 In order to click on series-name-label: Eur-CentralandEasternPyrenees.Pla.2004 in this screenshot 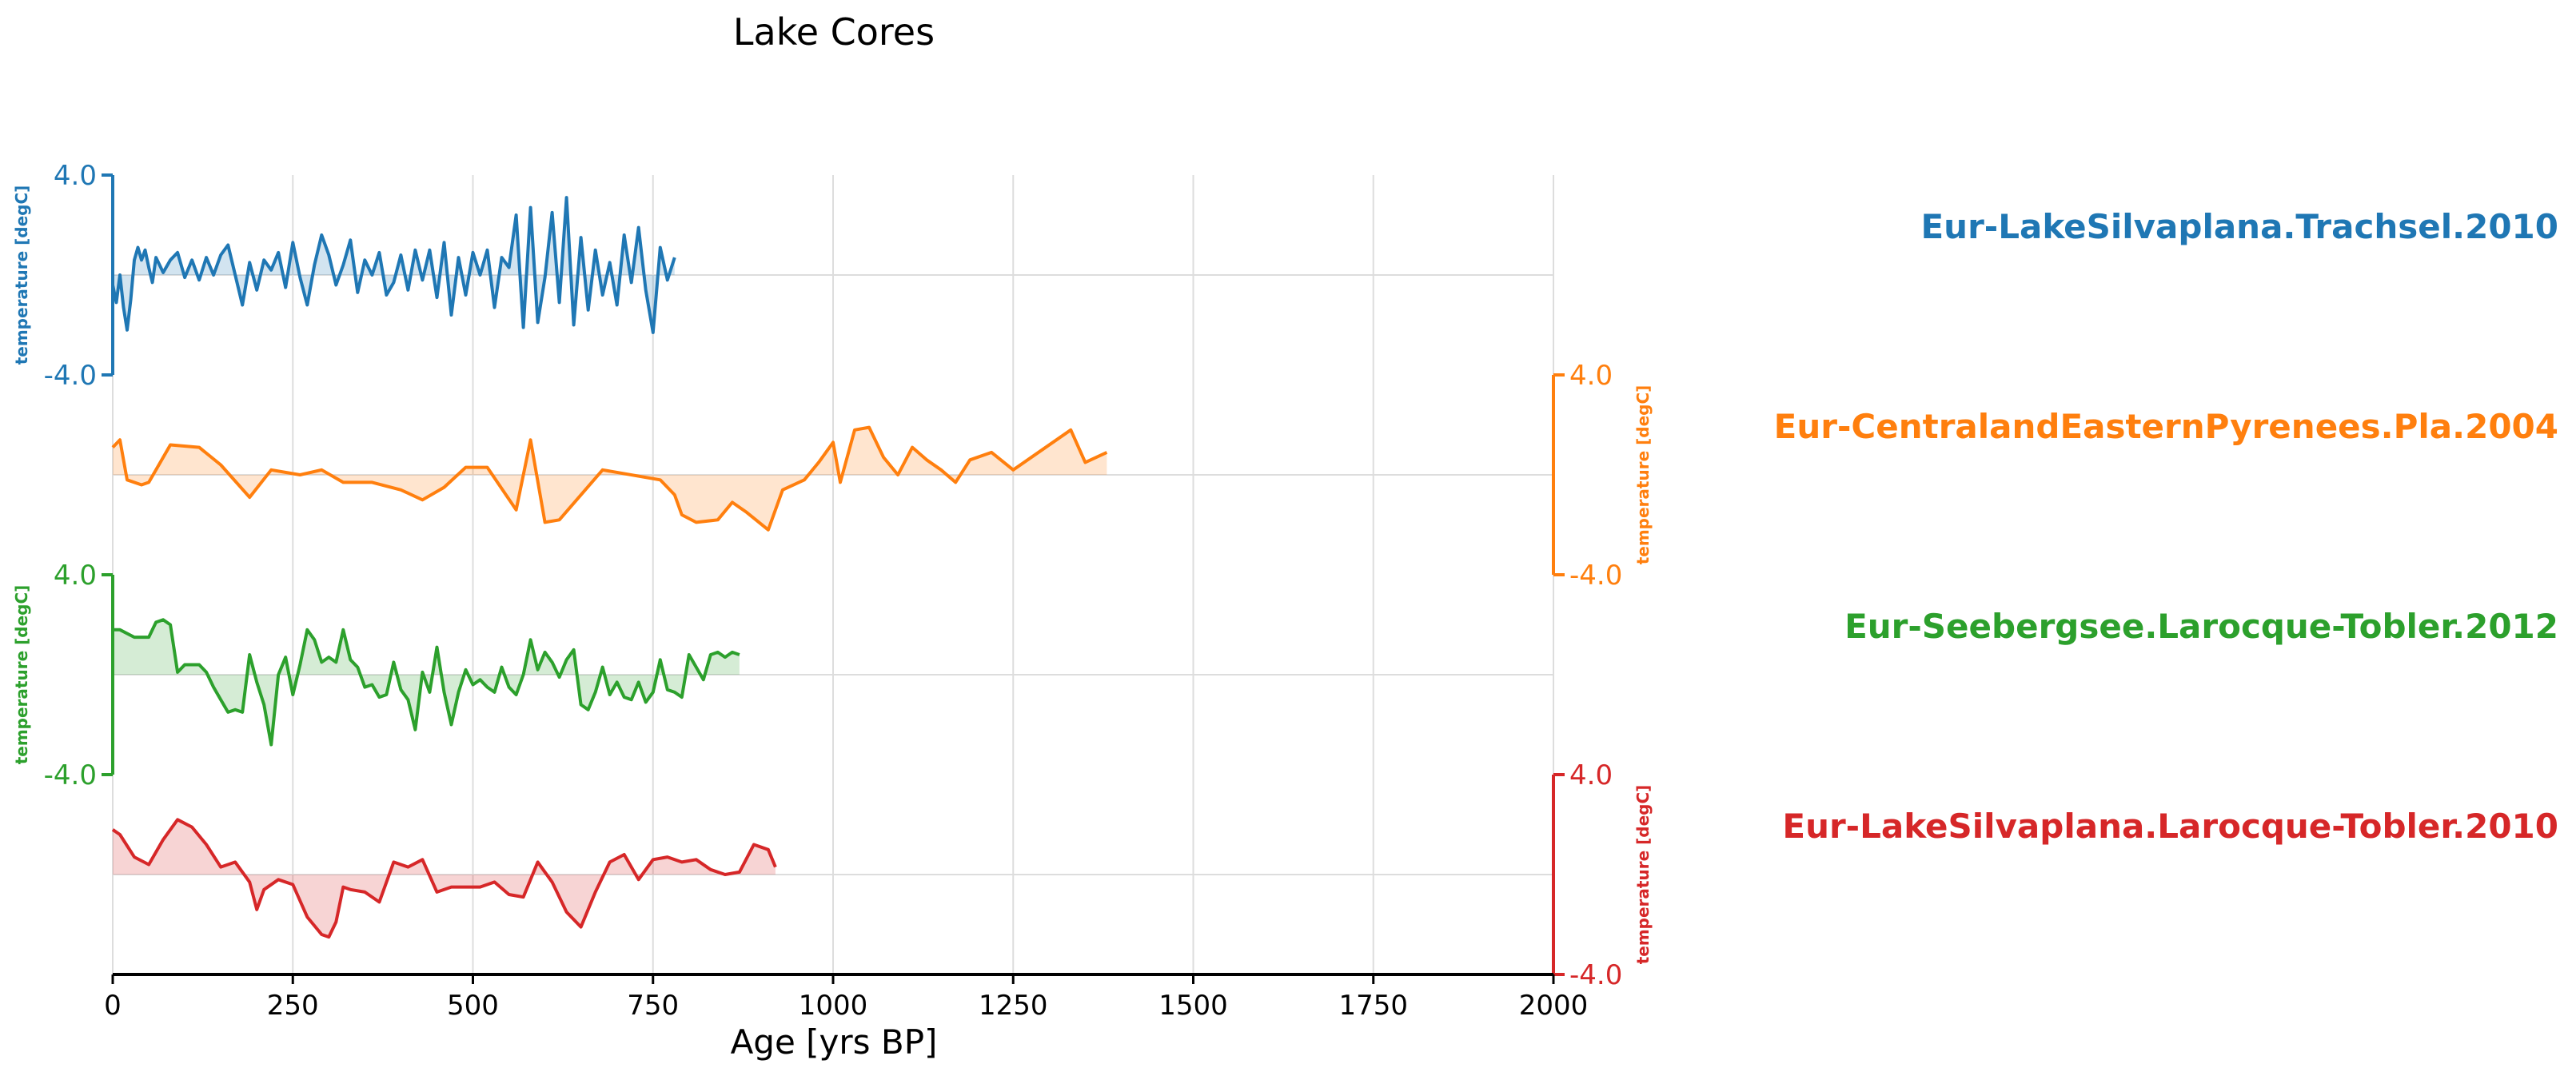, I will do `click(2166, 426)`.